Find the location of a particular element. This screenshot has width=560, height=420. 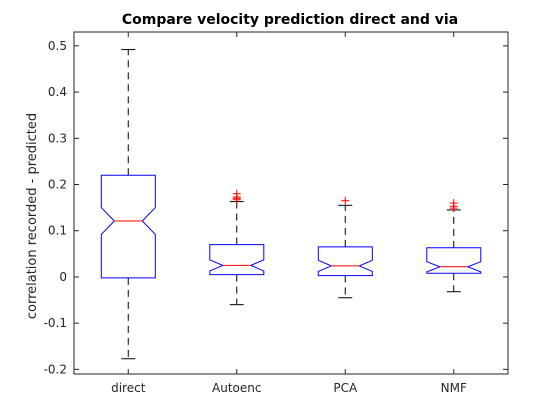

y-tick-label: 0.5 is located at coordinates (57, 46).